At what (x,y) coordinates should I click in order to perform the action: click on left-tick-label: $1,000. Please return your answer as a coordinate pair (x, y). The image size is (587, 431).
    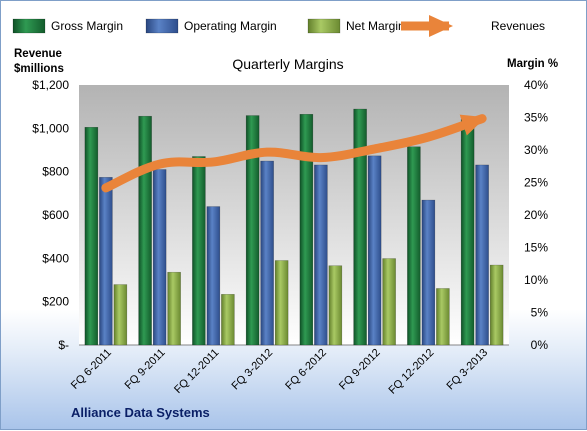
    Looking at the image, I should click on (50, 128).